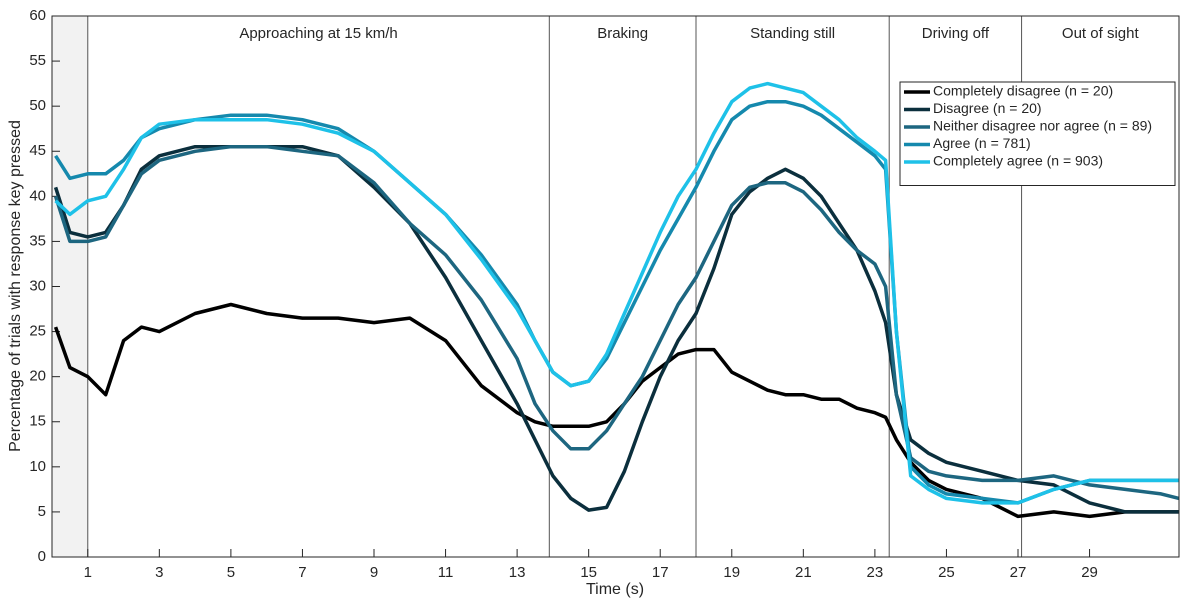 The height and width of the screenshot is (607, 1180). Describe the element at coordinates (37, 240) in the screenshot. I see `y-tick-label: 35` at that location.